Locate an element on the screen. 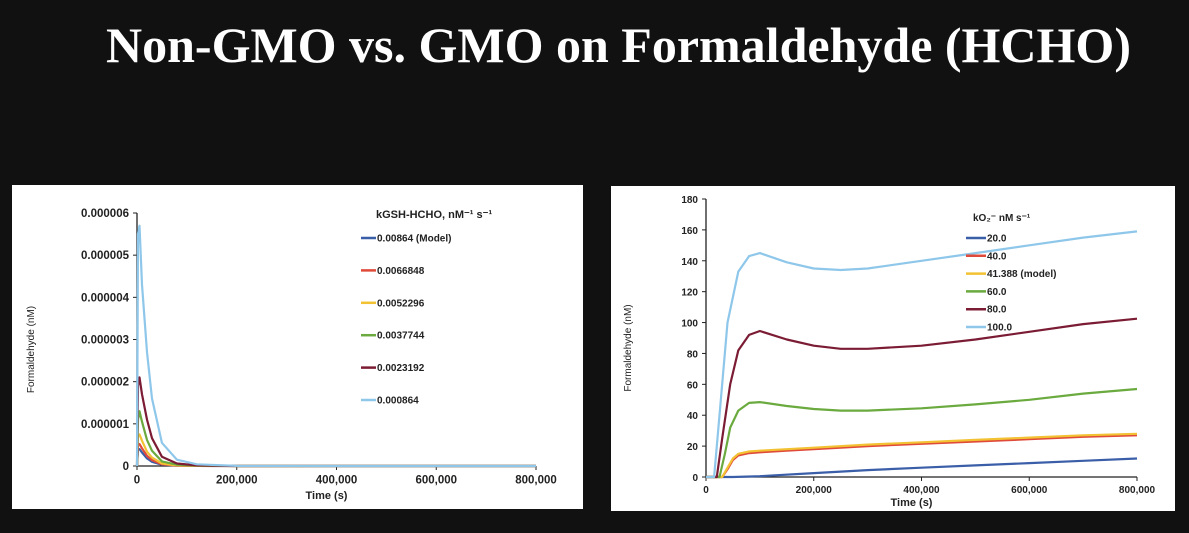 The image size is (1189, 533). legend-label-5: 100.0 is located at coordinates (999, 328).